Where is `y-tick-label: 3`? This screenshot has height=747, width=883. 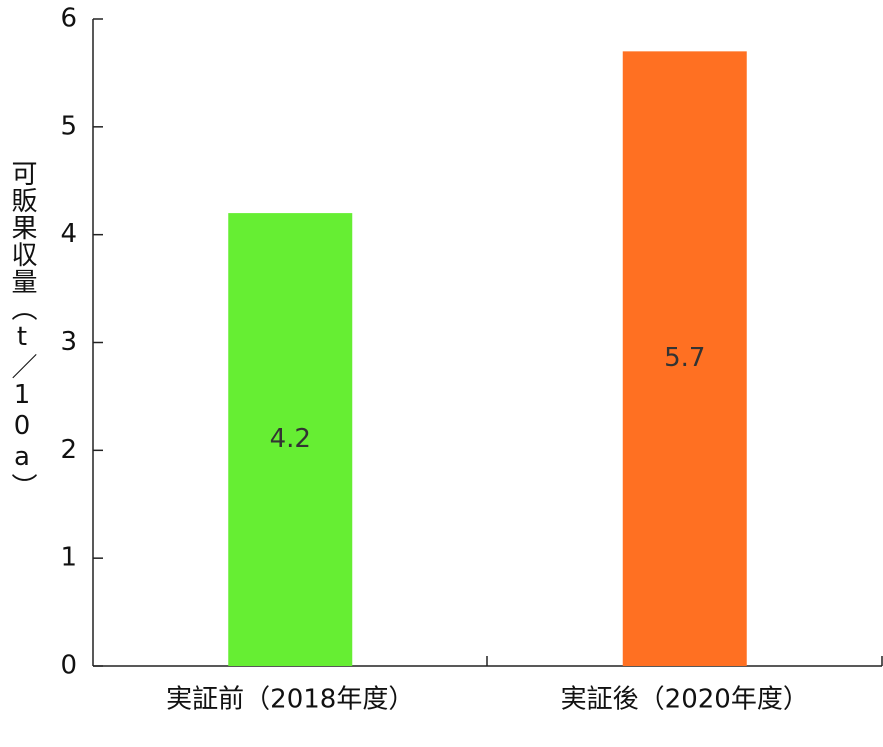
y-tick-label: 3 is located at coordinates (68, 342).